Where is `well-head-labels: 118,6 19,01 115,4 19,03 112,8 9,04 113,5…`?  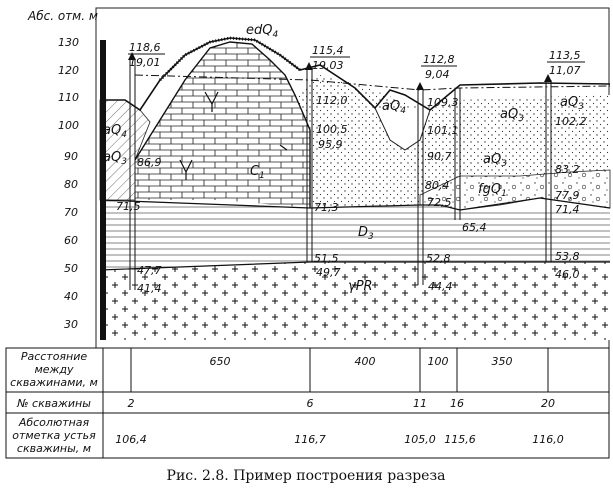
well-head-labels: 118,6 19,01 115,4 19,03 112,8 9,04 113,5… is located at coordinates (356, 61).